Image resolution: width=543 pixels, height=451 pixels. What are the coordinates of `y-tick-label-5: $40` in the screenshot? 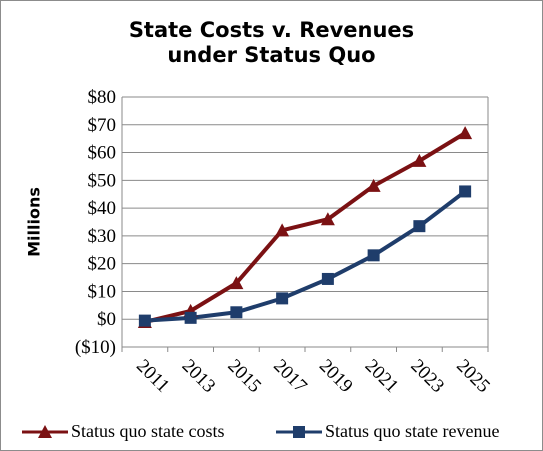 It's located at (102, 208).